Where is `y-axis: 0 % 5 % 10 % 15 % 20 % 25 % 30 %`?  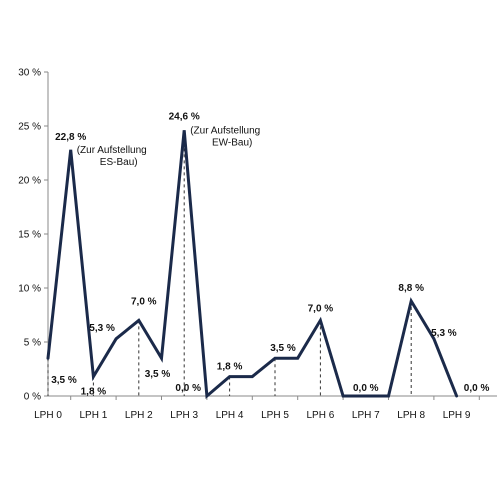
y-axis: 0 % 5 % 10 % 15 % 20 % 25 % 30 % is located at coordinates (33, 235).